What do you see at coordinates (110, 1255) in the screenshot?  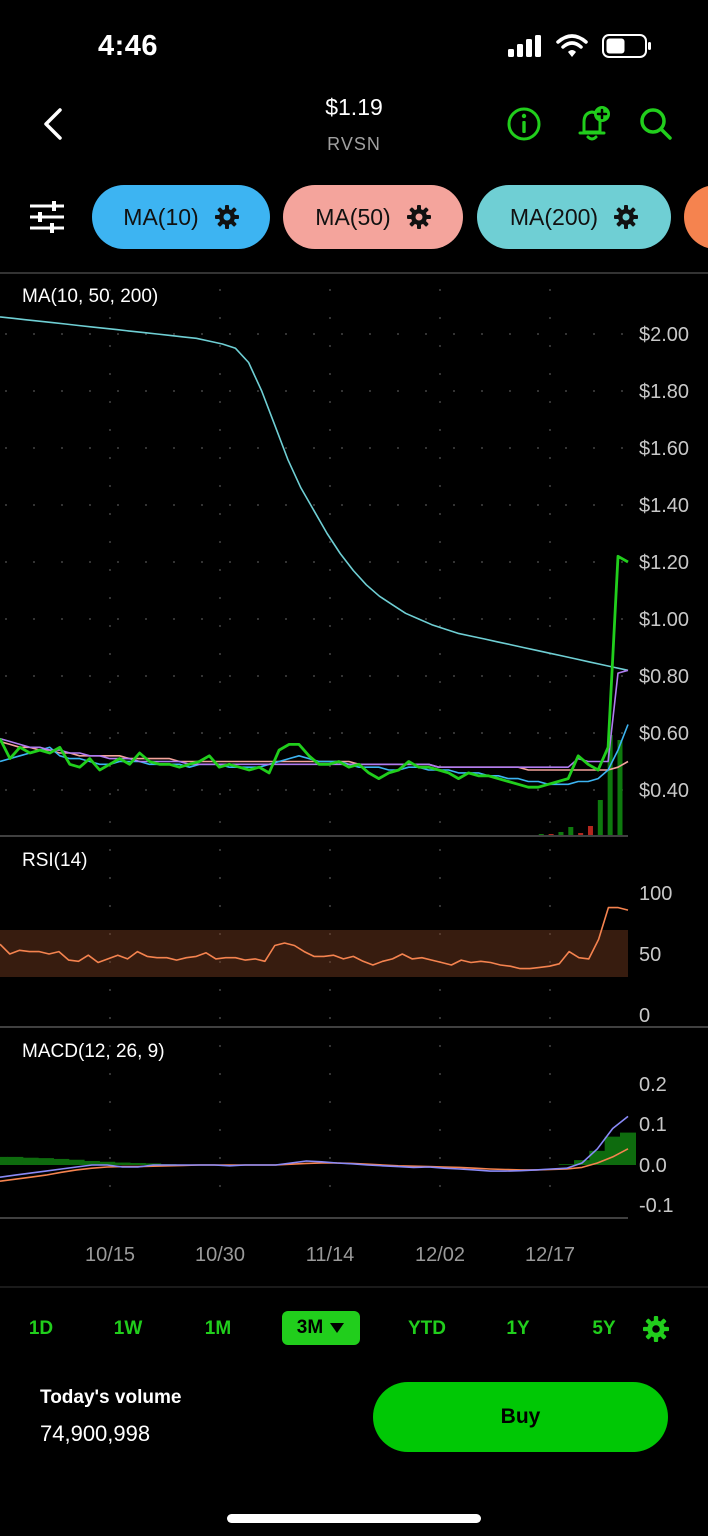 I see `date-tick-label: 10/15` at bounding box center [110, 1255].